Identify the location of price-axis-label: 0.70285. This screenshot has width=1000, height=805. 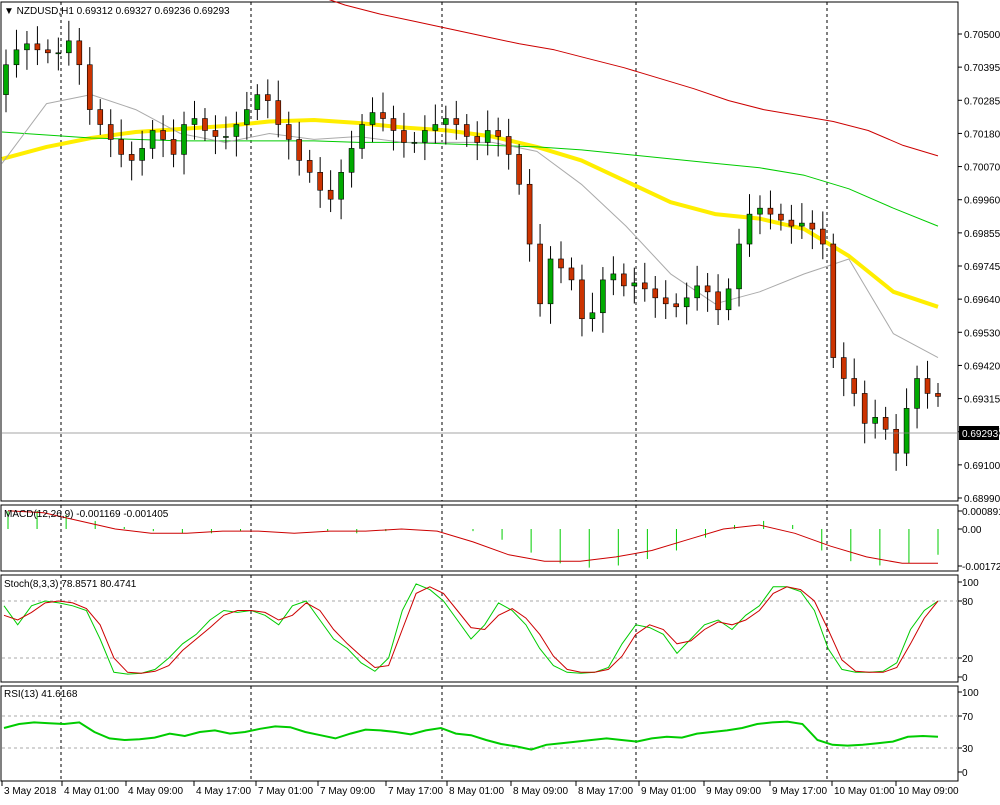
(982, 101).